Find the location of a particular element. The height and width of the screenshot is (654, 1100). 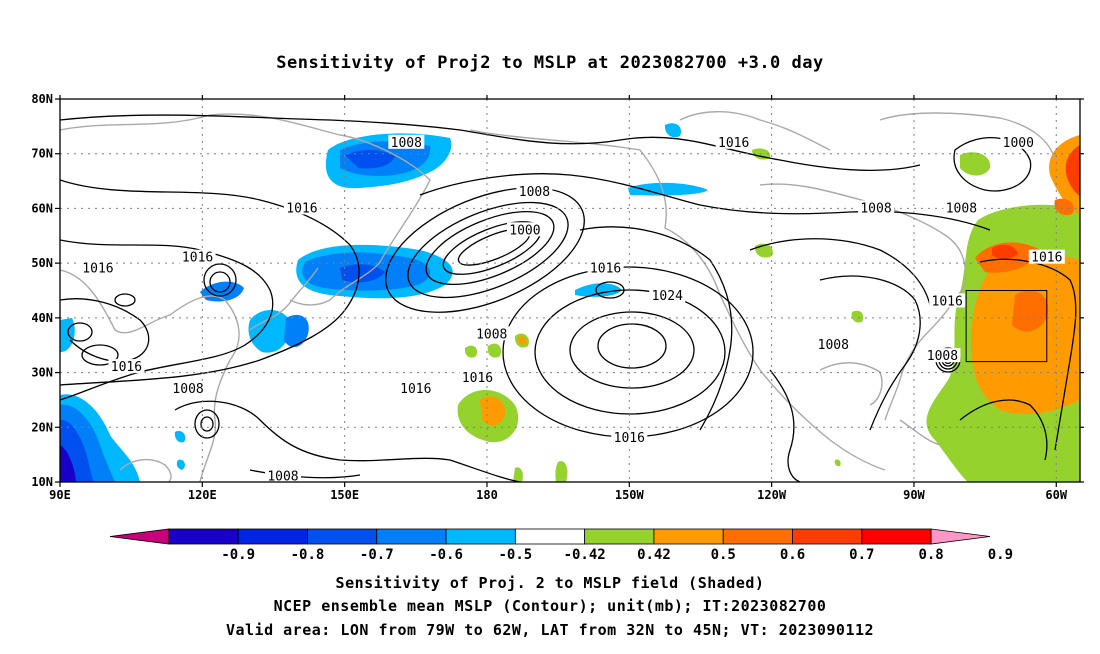

lon-tick-label: 90W is located at coordinates (914, 495).